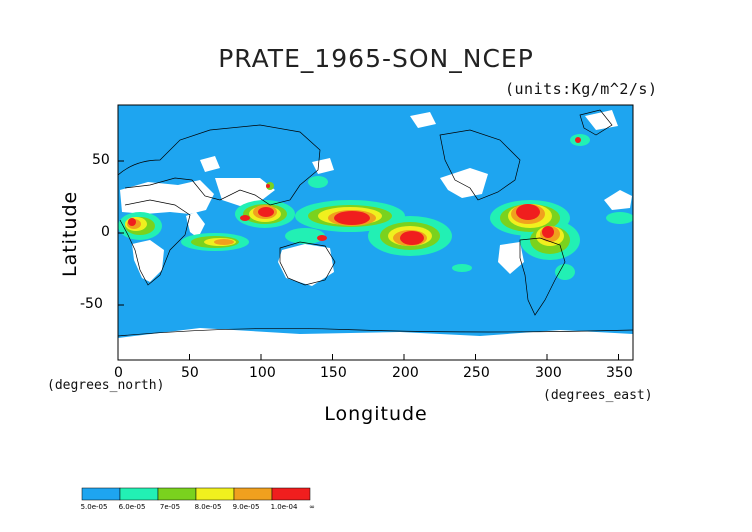  Describe the element at coordinates (105, 232) in the screenshot. I see `y-tick-0: 0` at that location.